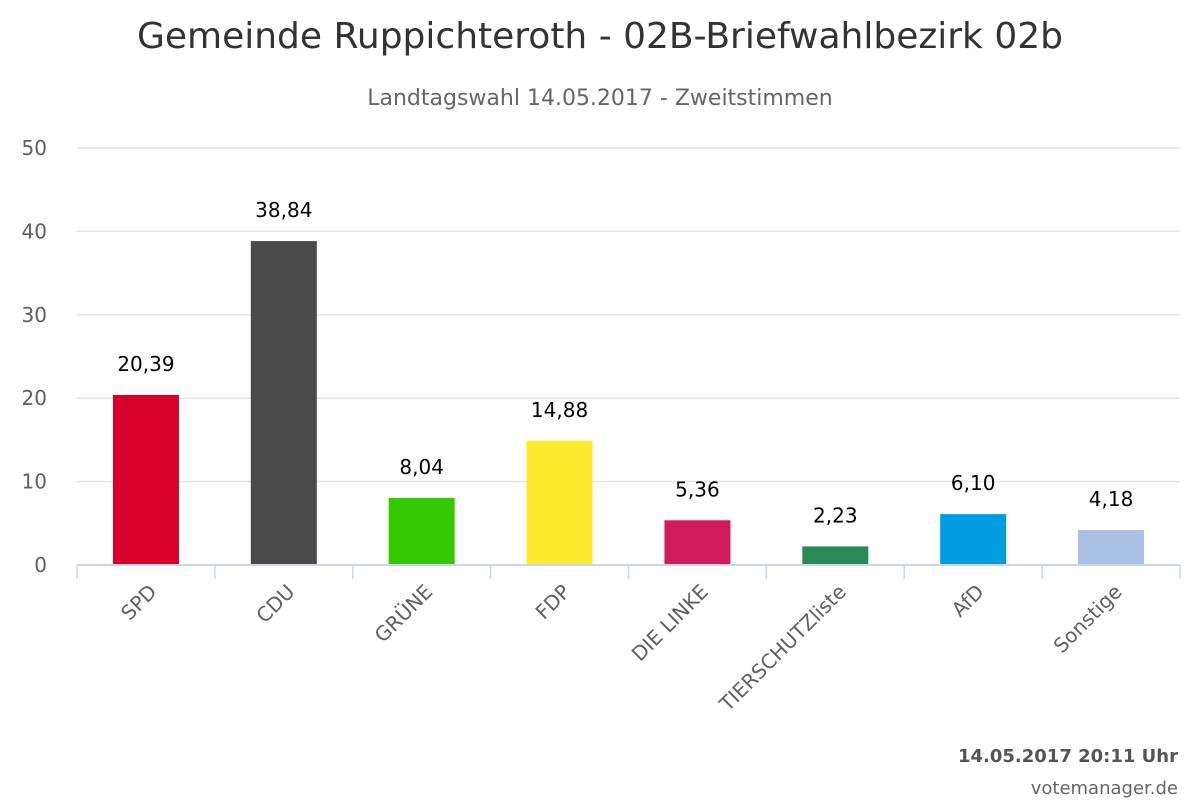 The width and height of the screenshot is (1200, 800). What do you see at coordinates (553, 602) in the screenshot?
I see `x-tick-label: FDP` at bounding box center [553, 602].